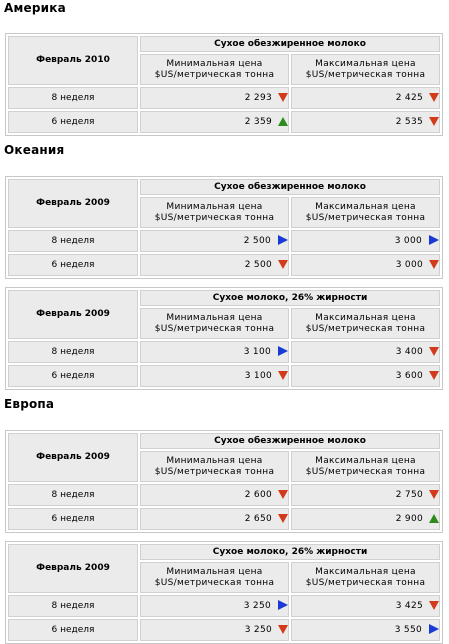 This screenshot has width=449, height=644. What do you see at coordinates (214, 98) in the screenshot?
I see `min-price-cell: 2 293` at bounding box center [214, 98].